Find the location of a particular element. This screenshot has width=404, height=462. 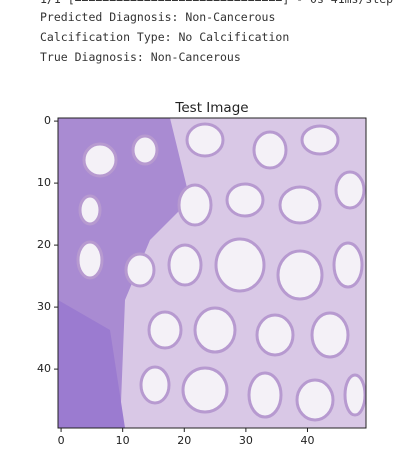

x-tick-label: 30 is located at coordinates (246, 440).